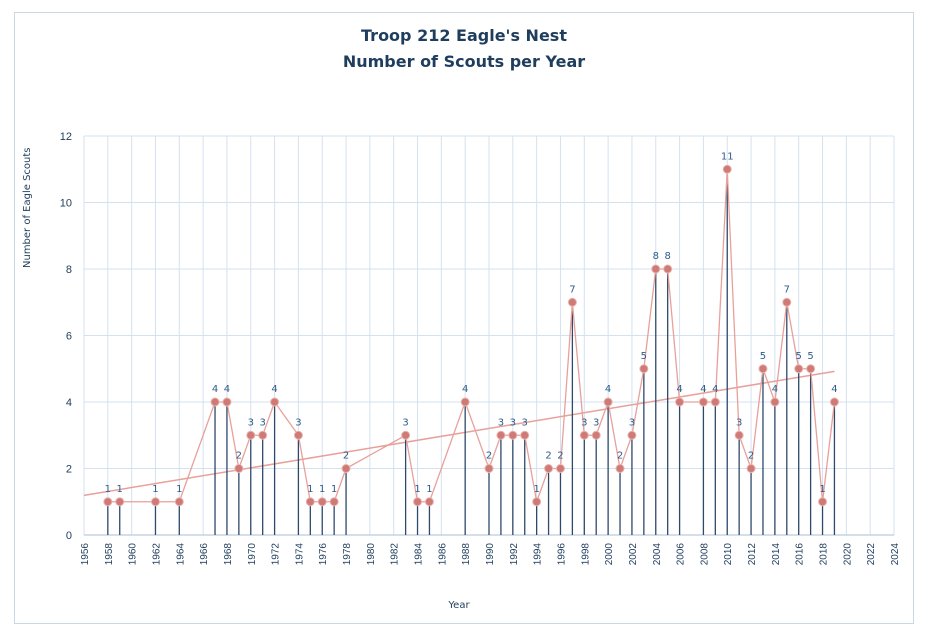 This screenshot has width=928, height=639. Describe the element at coordinates (752, 554) in the screenshot. I see `x-tick-label: 2012` at that location.